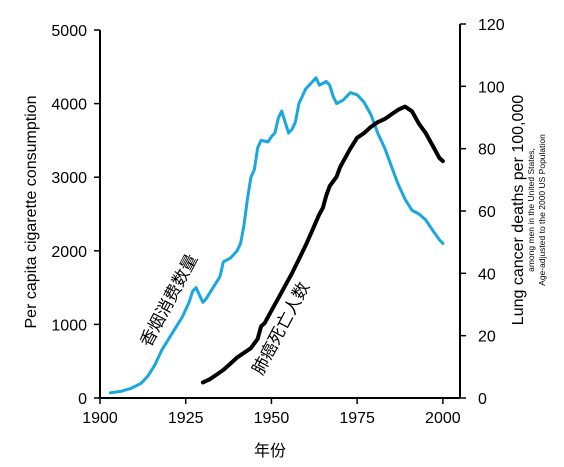  Describe the element at coordinates (270, 451) in the screenshot. I see `x-axis-title: 年份` at that location.